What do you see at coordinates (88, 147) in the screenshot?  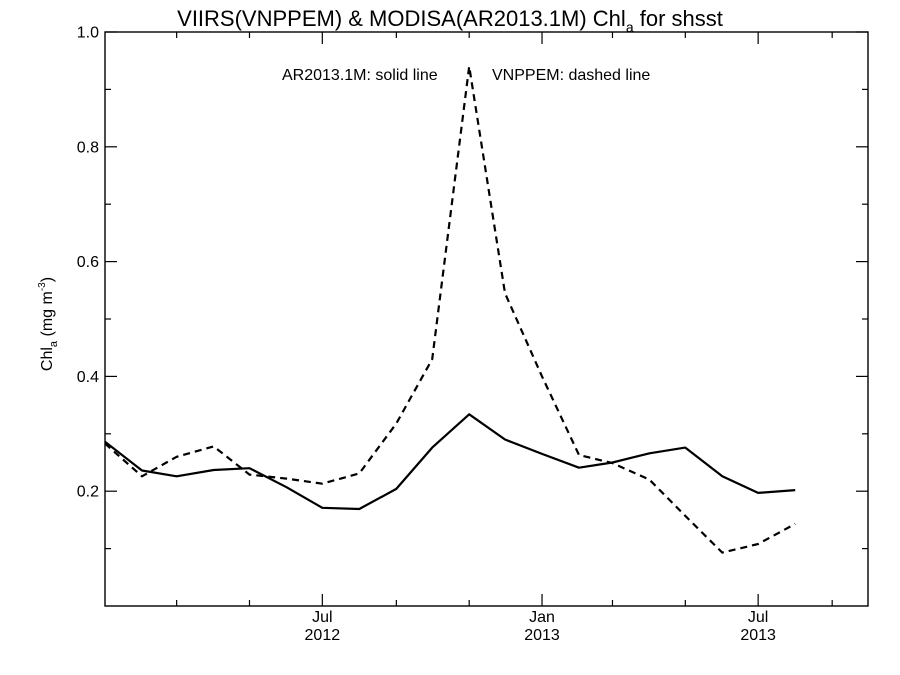 I see `y-tick-label: 0.8` at bounding box center [88, 147].